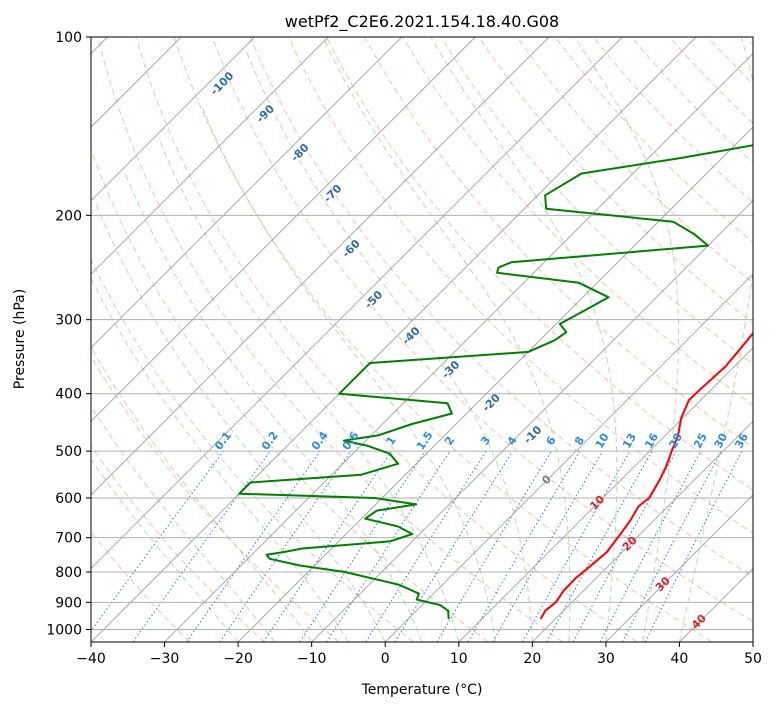 The image size is (775, 708). What do you see at coordinates (579, 440) in the screenshot?
I see `mixing-ratio-label: 8` at bounding box center [579, 440].